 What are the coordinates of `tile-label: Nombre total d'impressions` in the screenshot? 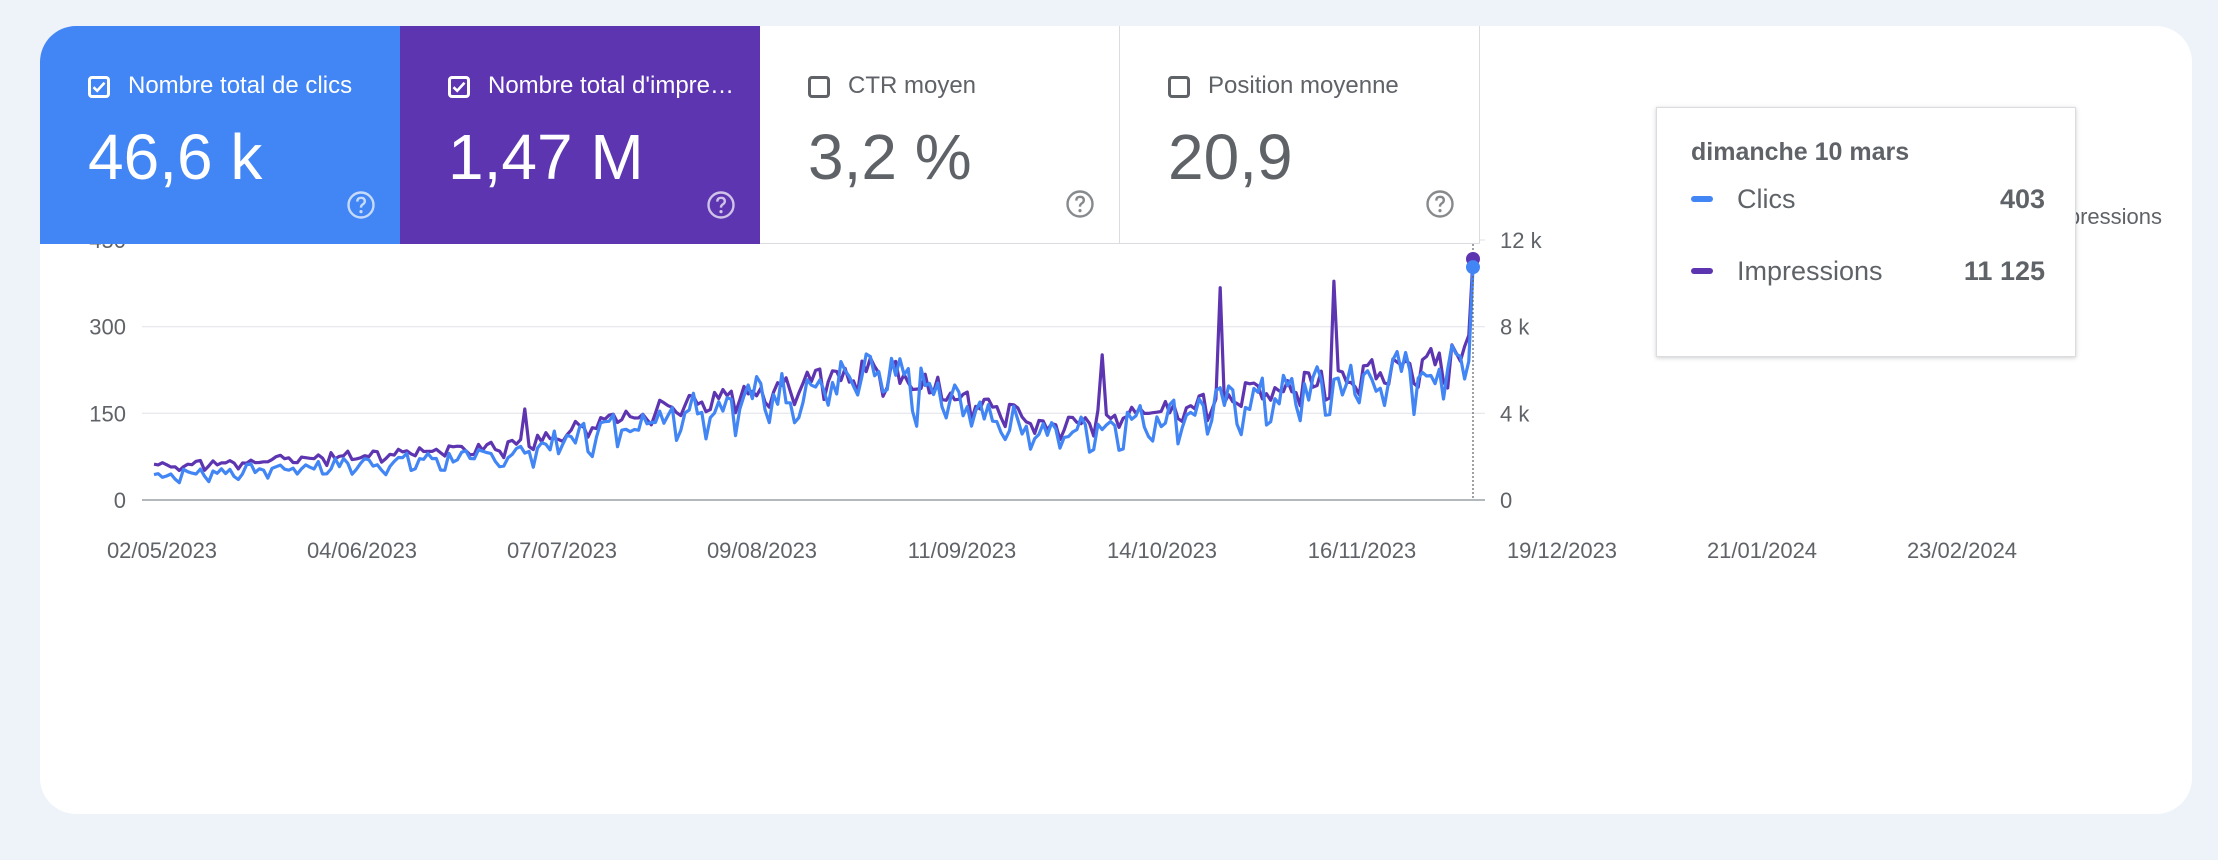 It's located at (613, 85).